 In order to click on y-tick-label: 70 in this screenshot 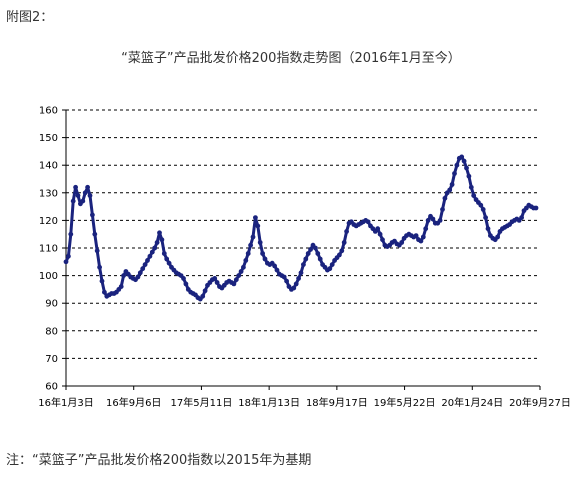, I will do `click(51, 359)`.